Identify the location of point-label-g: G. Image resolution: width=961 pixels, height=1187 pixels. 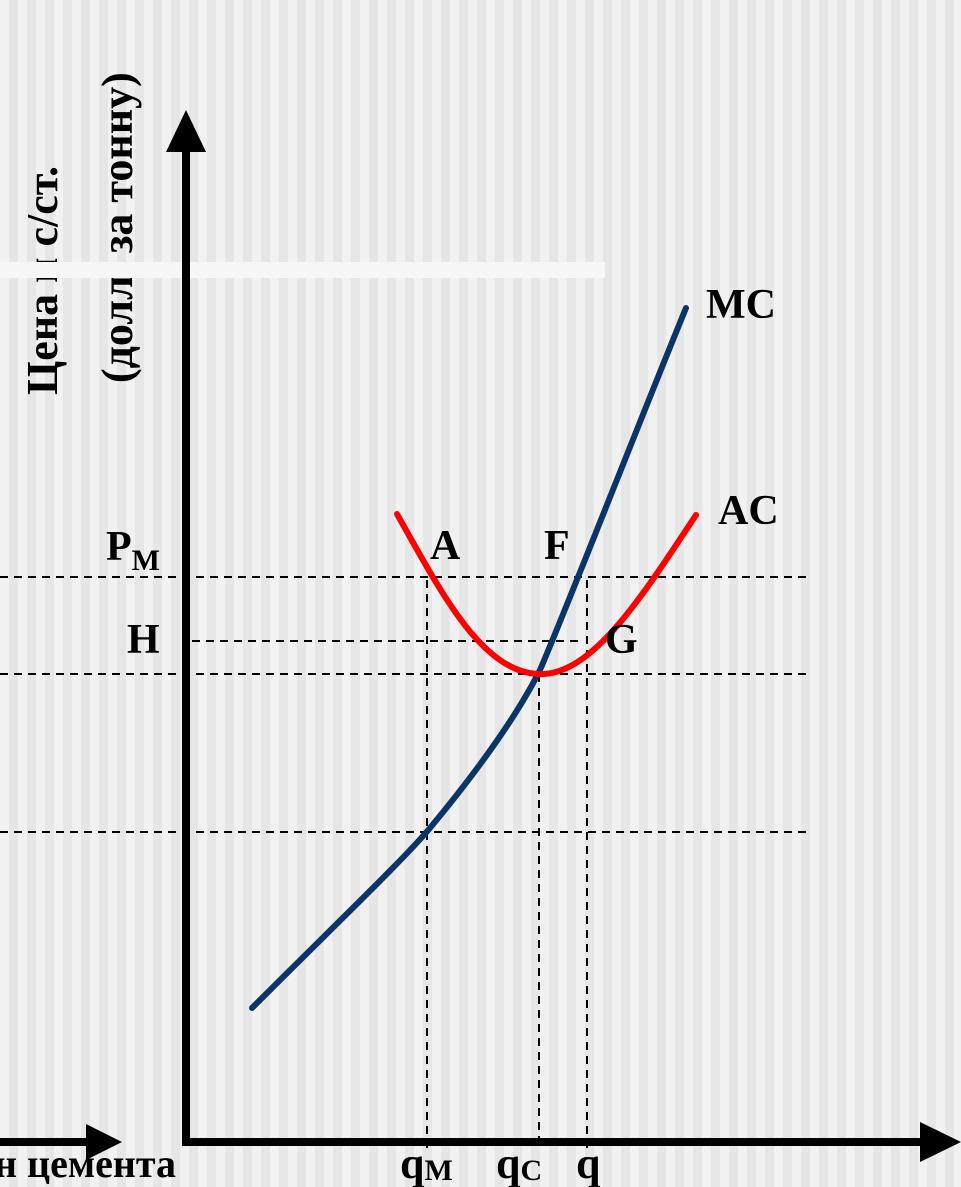
(621, 640).